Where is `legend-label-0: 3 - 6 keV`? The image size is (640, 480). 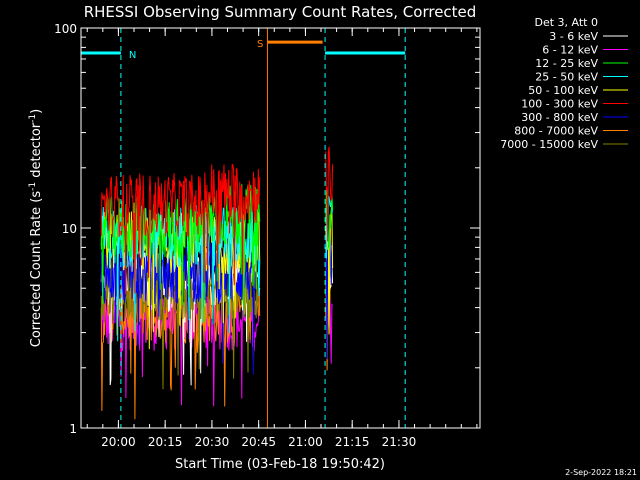 legend-label-0: 3 - 6 keV is located at coordinates (573, 36).